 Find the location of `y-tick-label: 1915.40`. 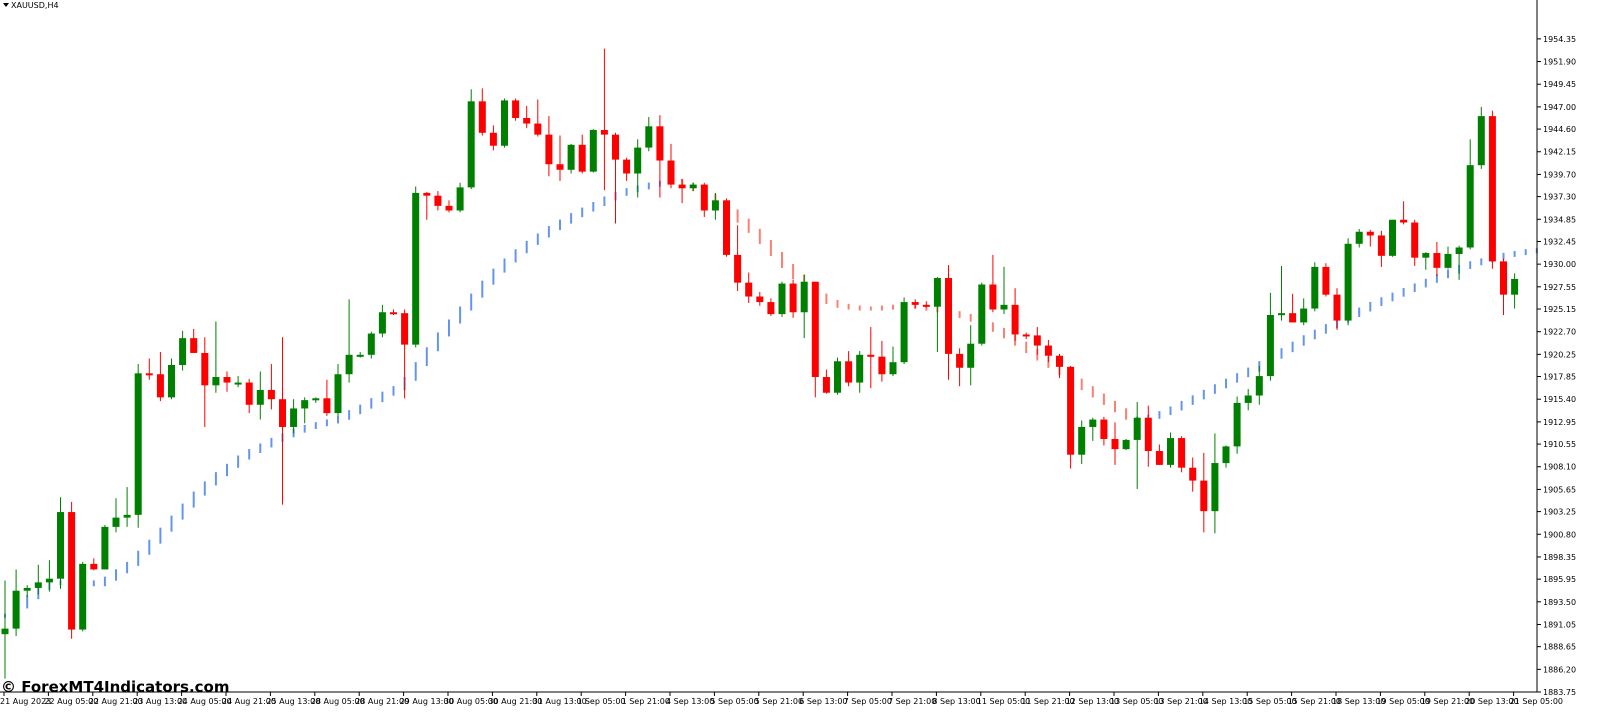

y-tick-label: 1915.40 is located at coordinates (1559, 399).